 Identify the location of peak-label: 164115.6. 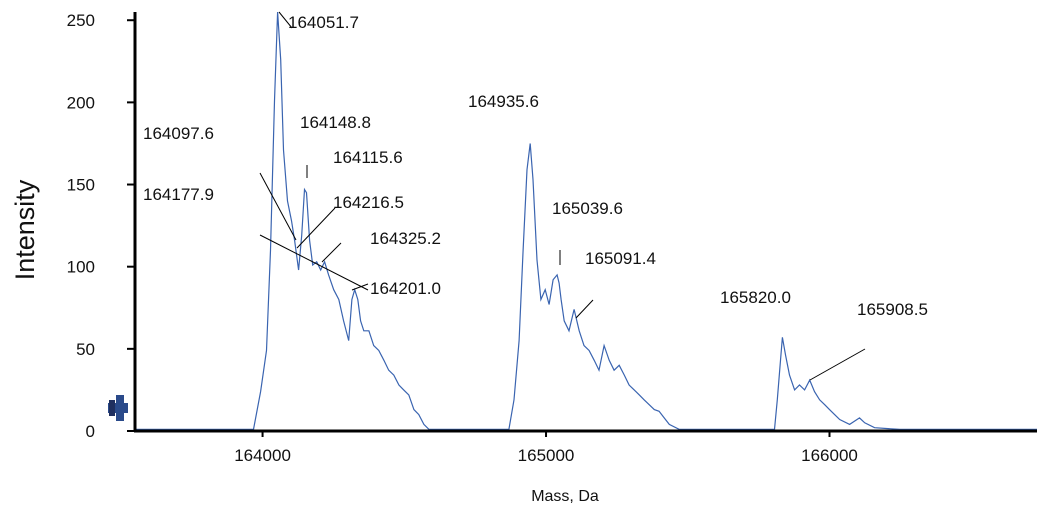
(368, 157).